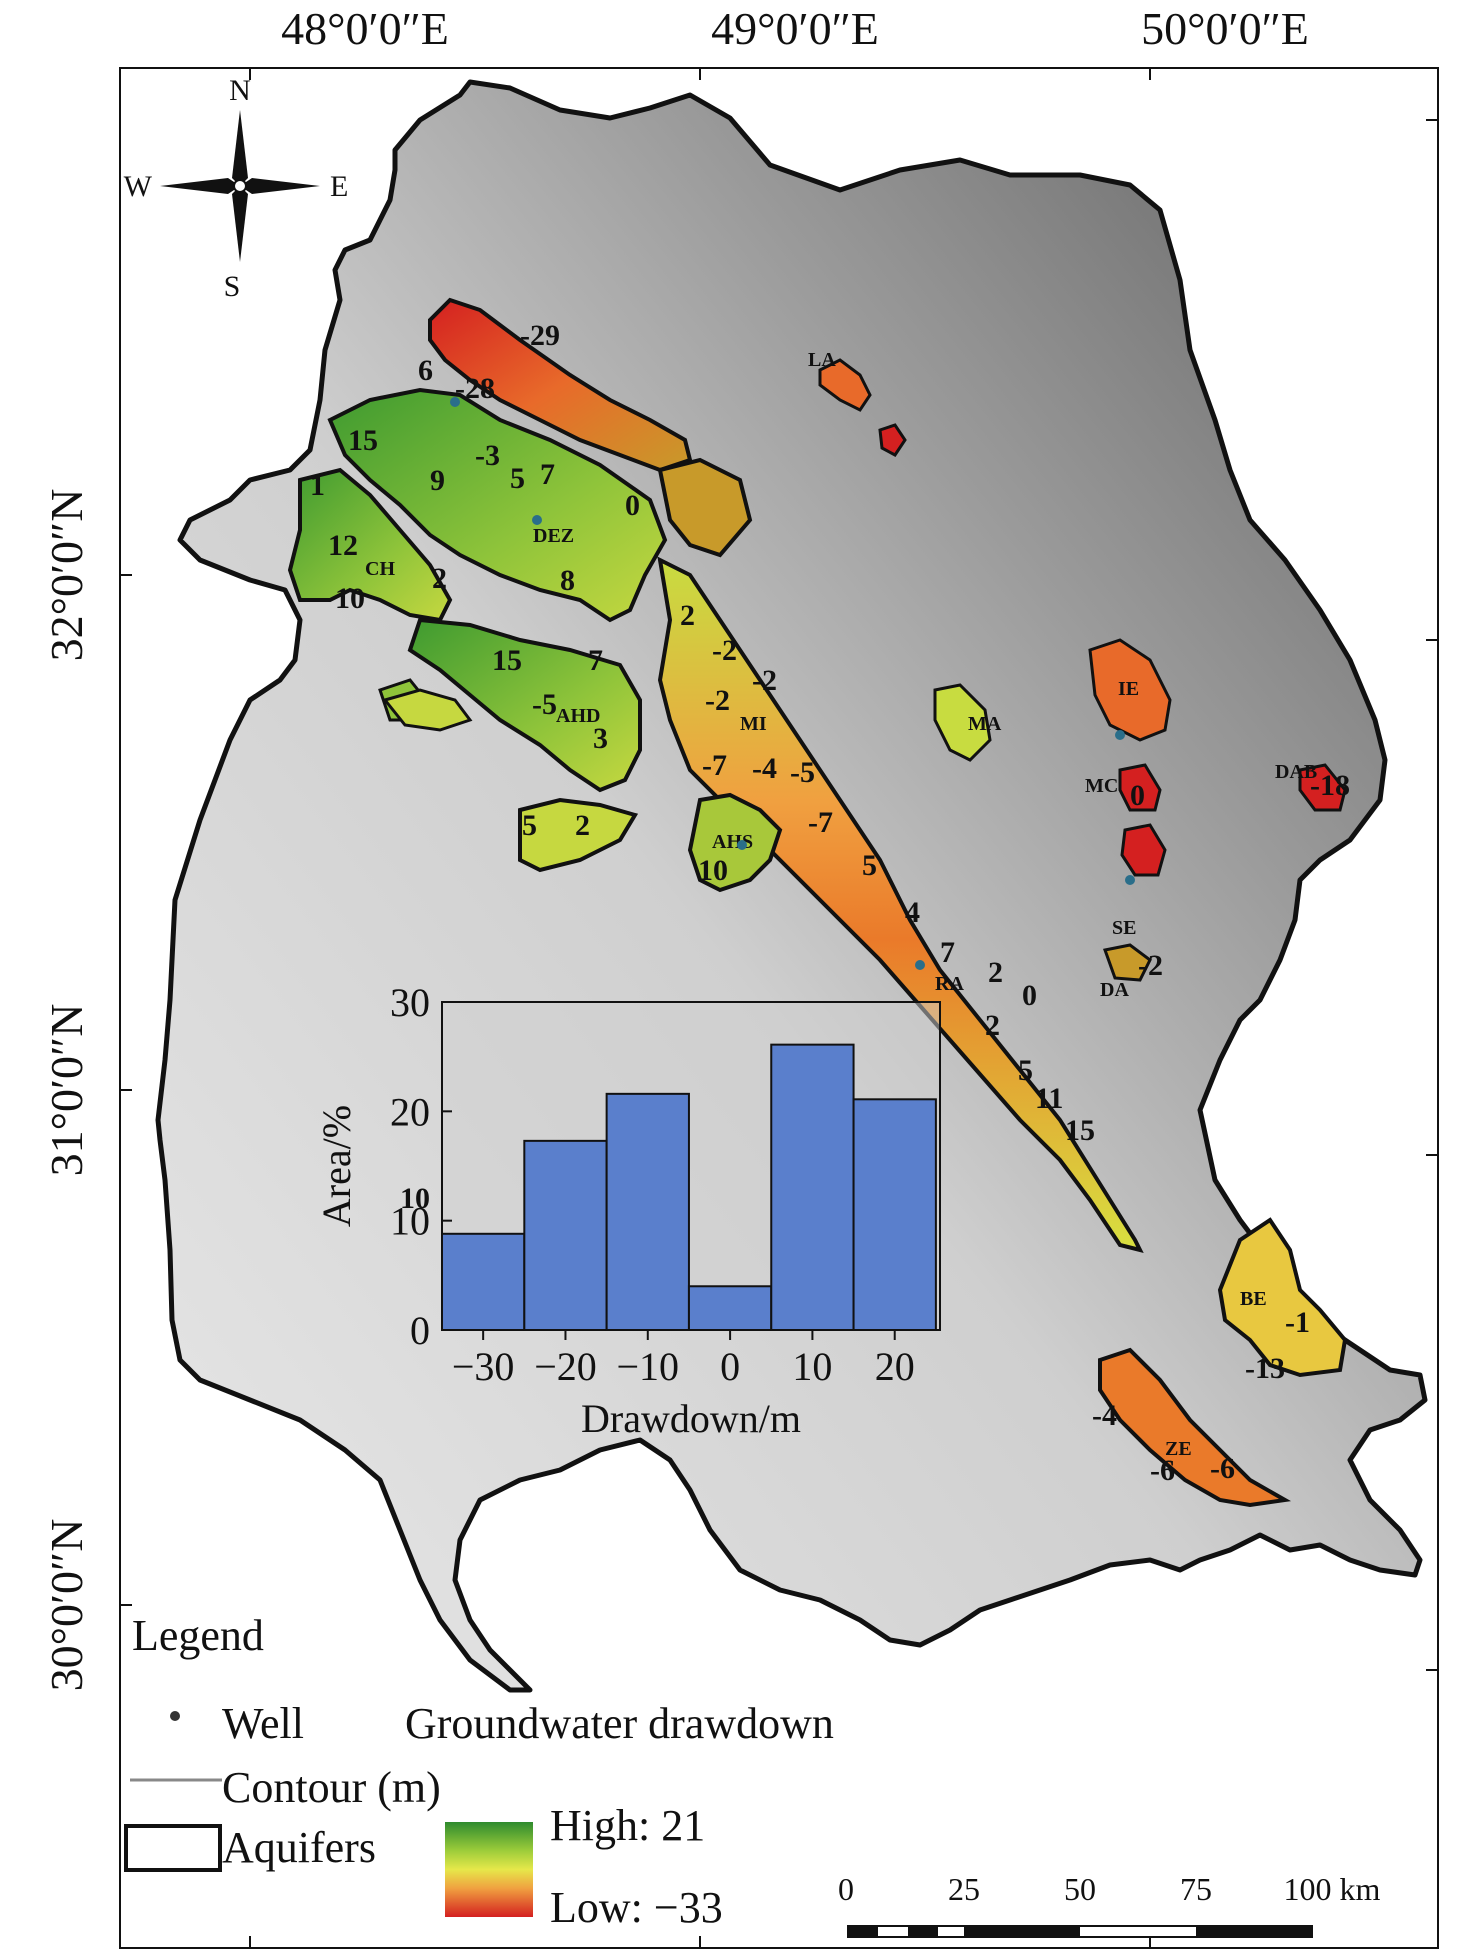 Image resolution: width=1476 pixels, height=1954 pixels. What do you see at coordinates (845, 385) in the screenshot?
I see `aquifer-la` at bounding box center [845, 385].